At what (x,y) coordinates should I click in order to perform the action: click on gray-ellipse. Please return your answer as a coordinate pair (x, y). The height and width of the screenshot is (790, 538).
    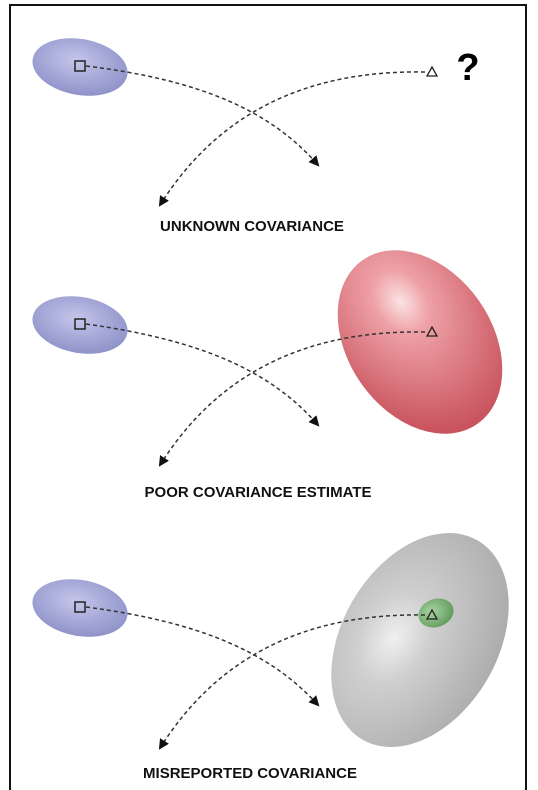
    Looking at the image, I should click on (420, 640).